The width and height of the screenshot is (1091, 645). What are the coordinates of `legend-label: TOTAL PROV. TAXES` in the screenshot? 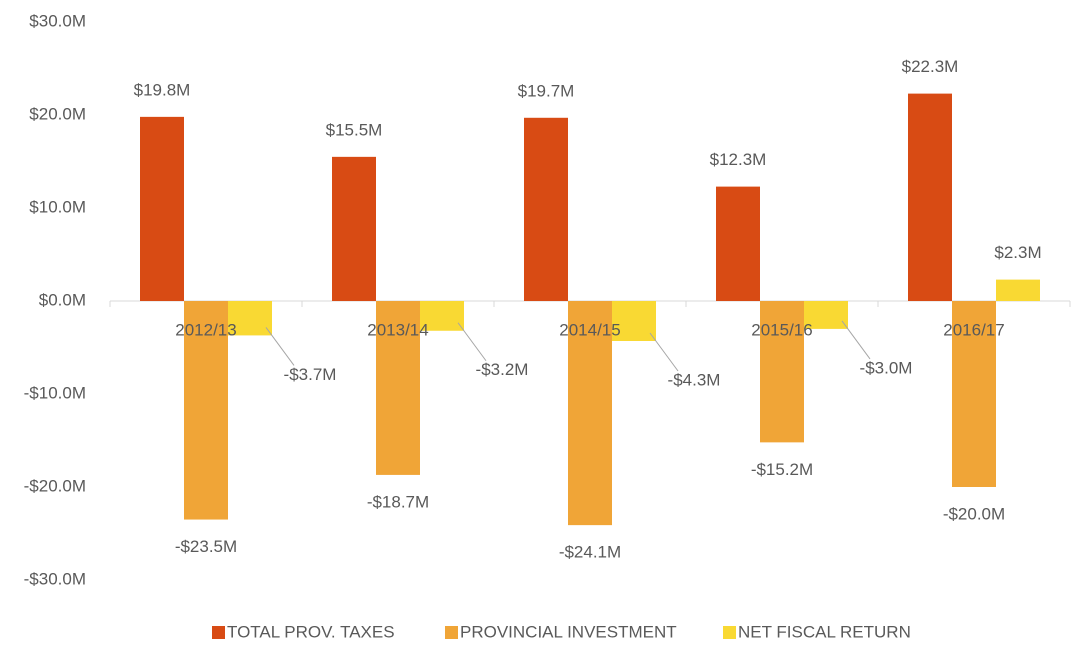 It's located at (311, 631).